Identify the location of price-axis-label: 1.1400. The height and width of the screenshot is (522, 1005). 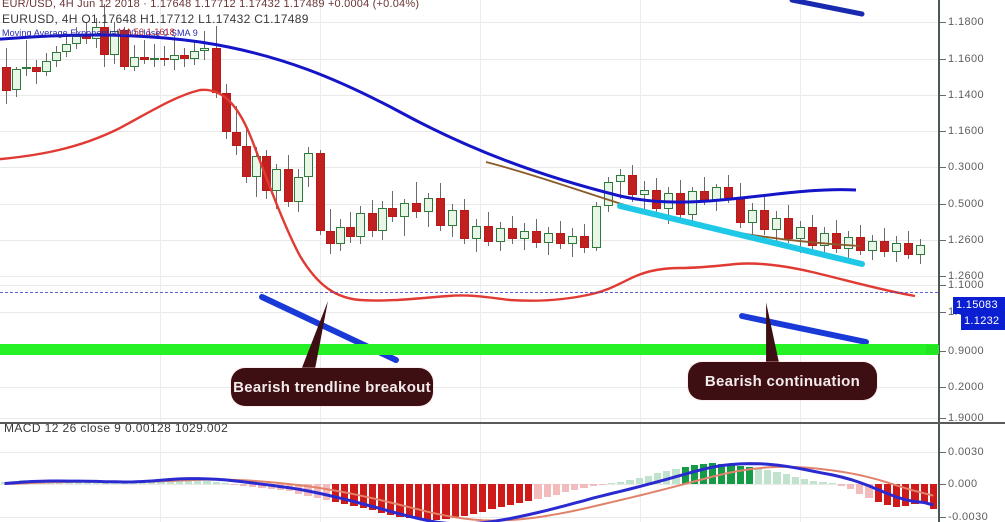
(966, 95).